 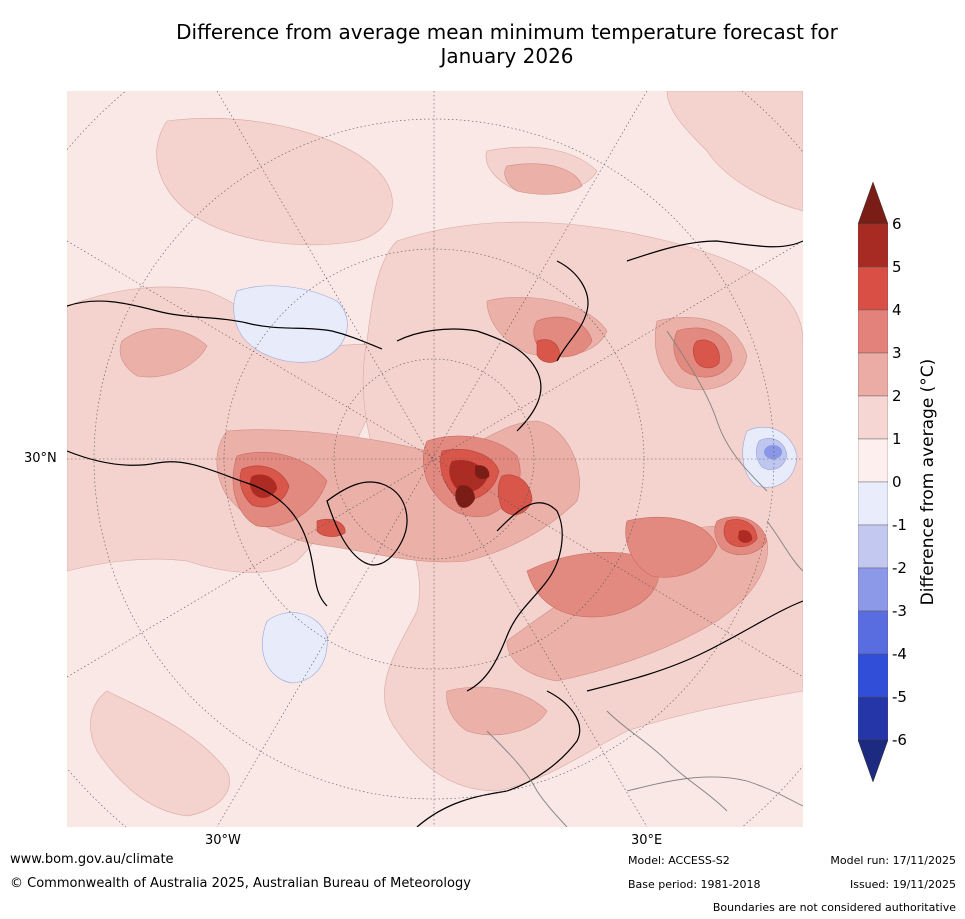 I want to click on footer-base-period: Base period: 1981-2018, so click(x=694, y=884).